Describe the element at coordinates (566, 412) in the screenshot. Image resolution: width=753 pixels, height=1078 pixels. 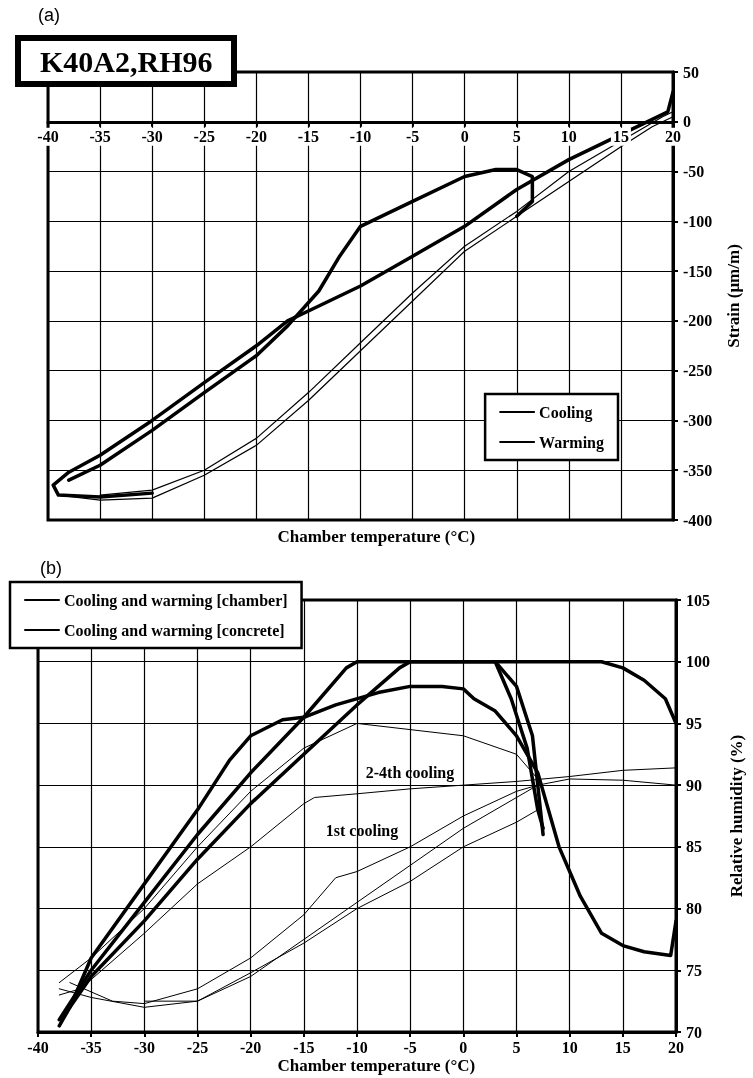
I see `legend-label: Cooling` at that location.